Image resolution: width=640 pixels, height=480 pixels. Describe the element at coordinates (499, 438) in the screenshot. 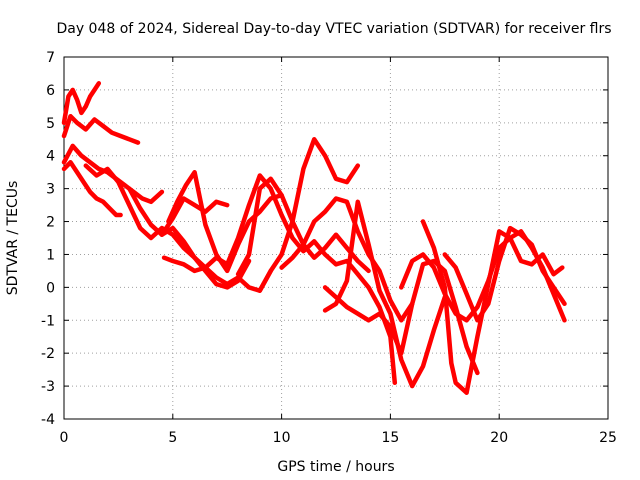

I see `x-tick-label: 20` at that location.